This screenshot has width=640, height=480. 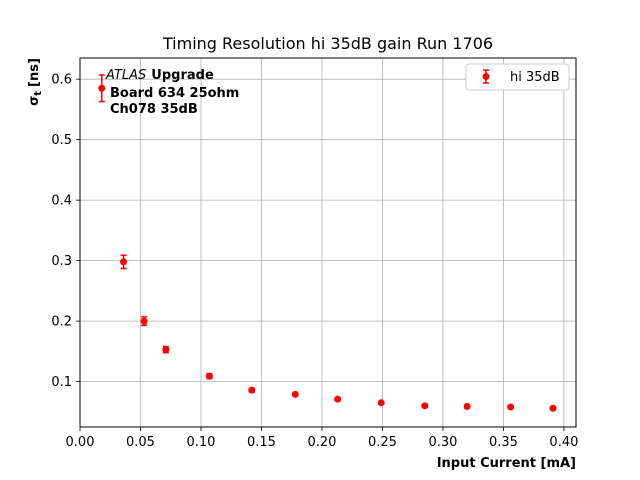 What do you see at coordinates (34, 101) in the screenshot?
I see `y-axis-label-main: σ` at bounding box center [34, 101].